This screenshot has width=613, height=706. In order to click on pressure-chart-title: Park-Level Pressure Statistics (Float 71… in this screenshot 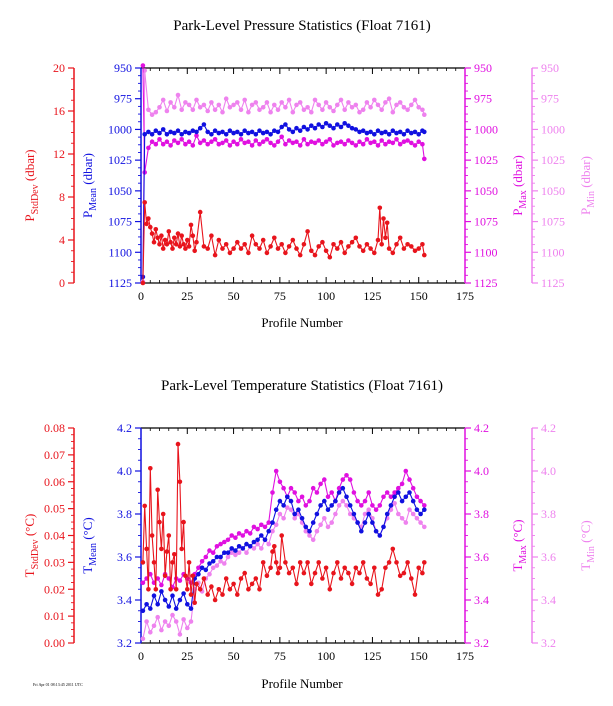, I will do `click(301, 26)`.